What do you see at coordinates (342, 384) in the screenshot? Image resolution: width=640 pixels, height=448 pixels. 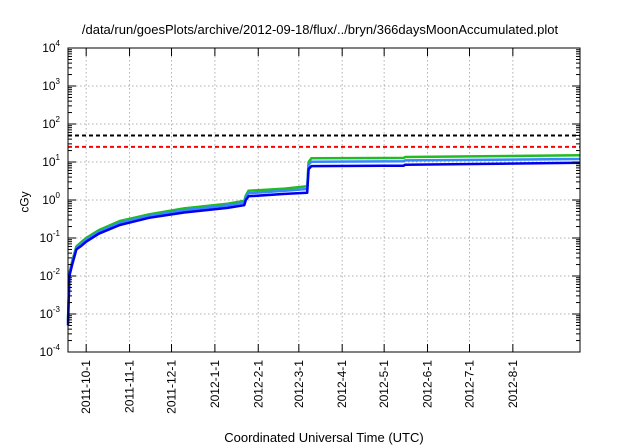 I see `x-tick-label: 2012-4-1` at bounding box center [342, 384].